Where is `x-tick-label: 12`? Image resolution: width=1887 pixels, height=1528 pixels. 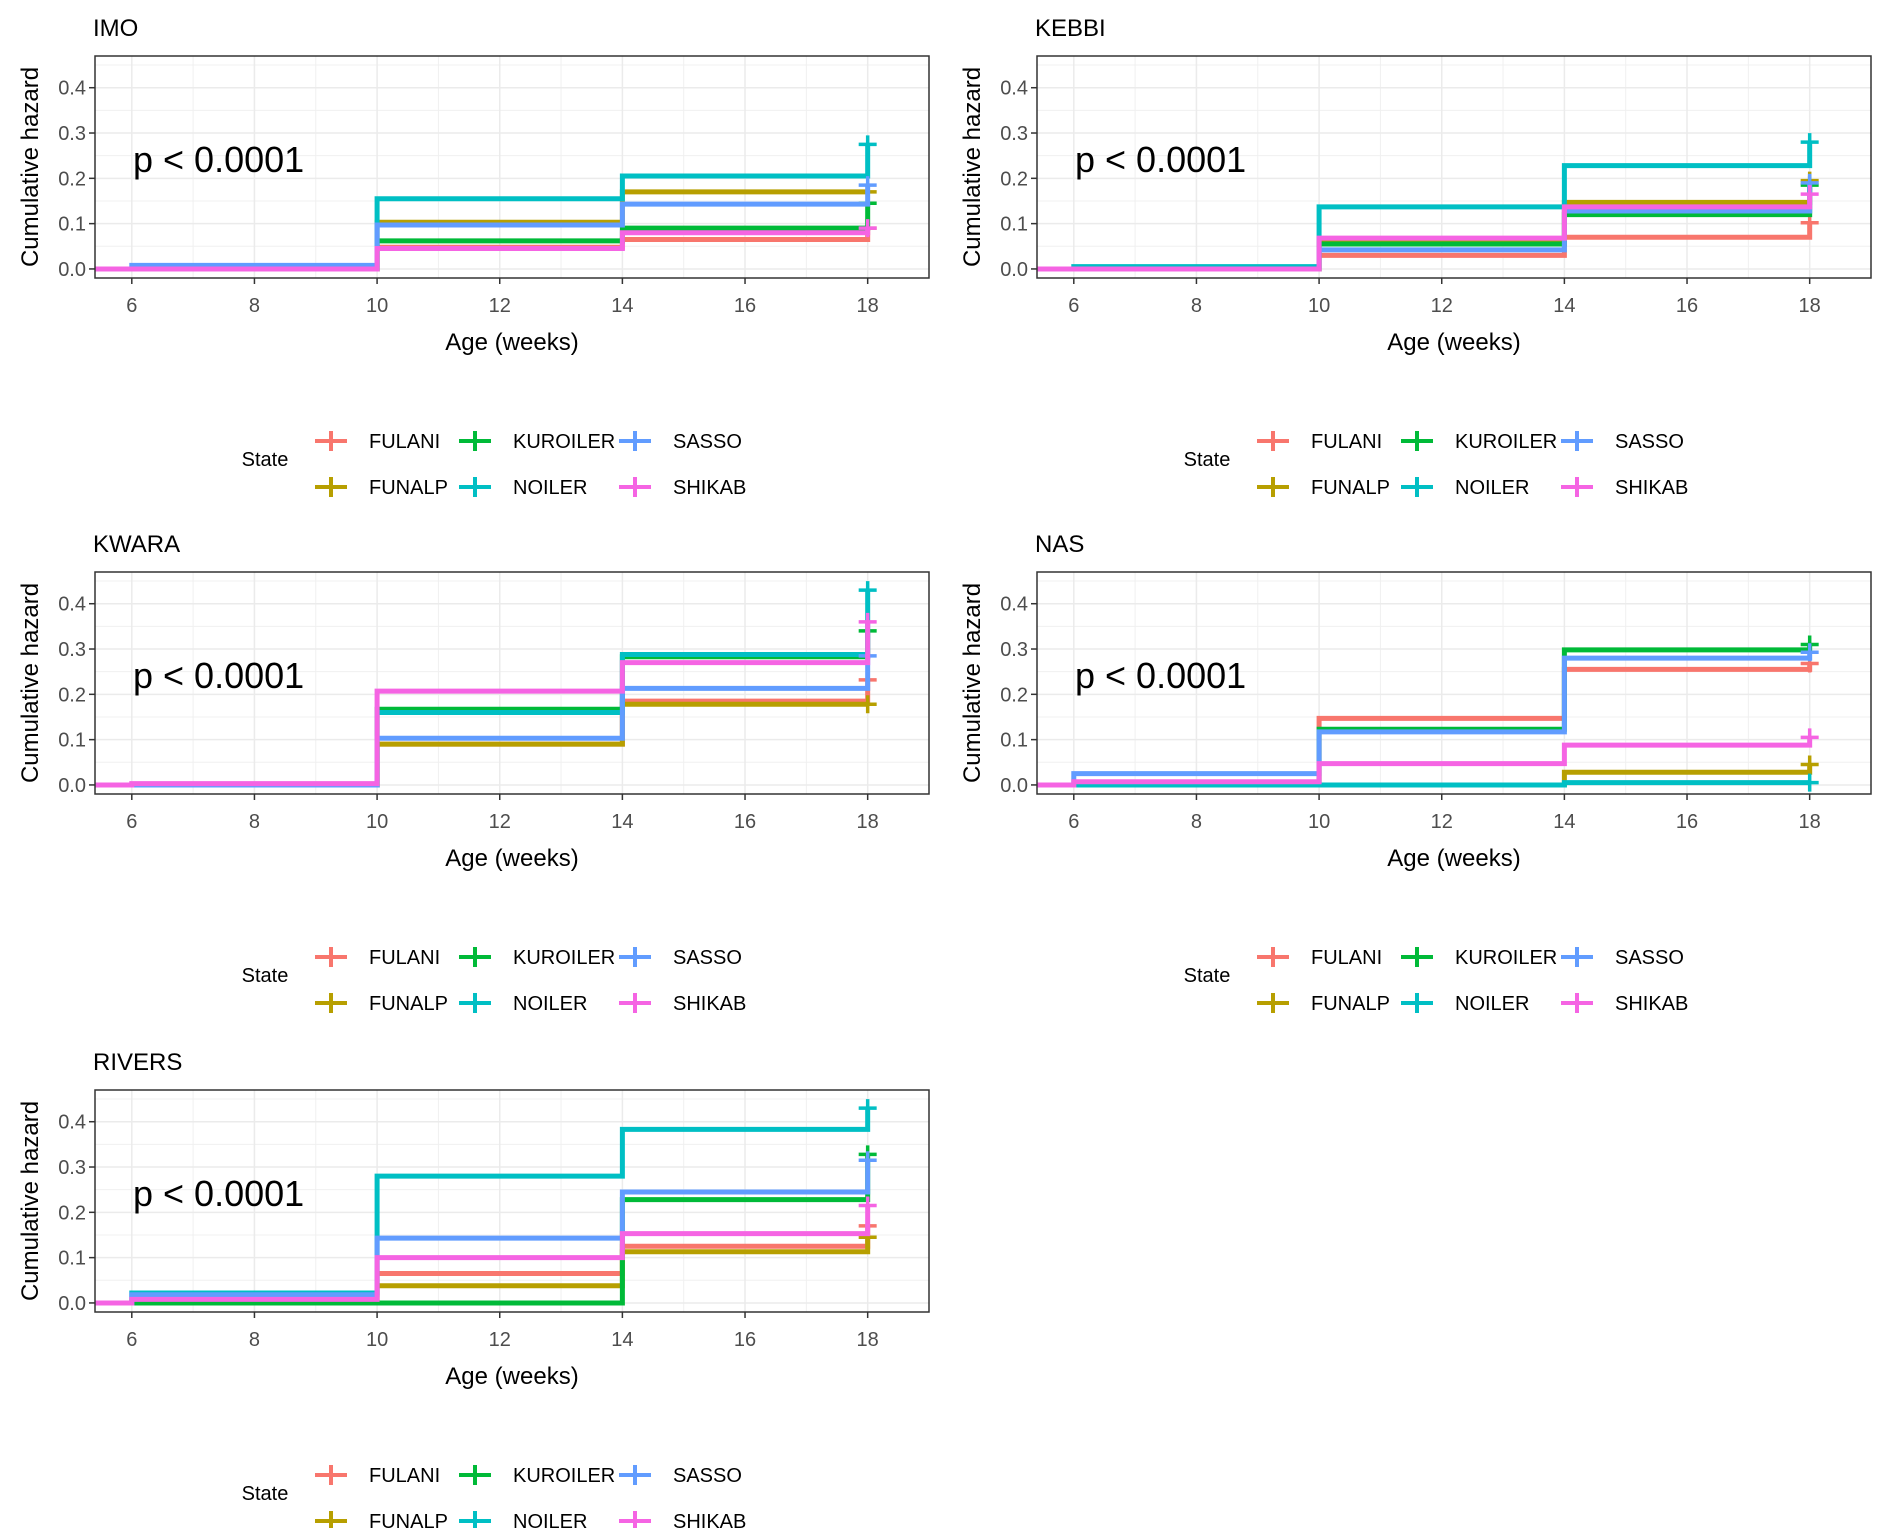 x-tick-label: 12 is located at coordinates (500, 822).